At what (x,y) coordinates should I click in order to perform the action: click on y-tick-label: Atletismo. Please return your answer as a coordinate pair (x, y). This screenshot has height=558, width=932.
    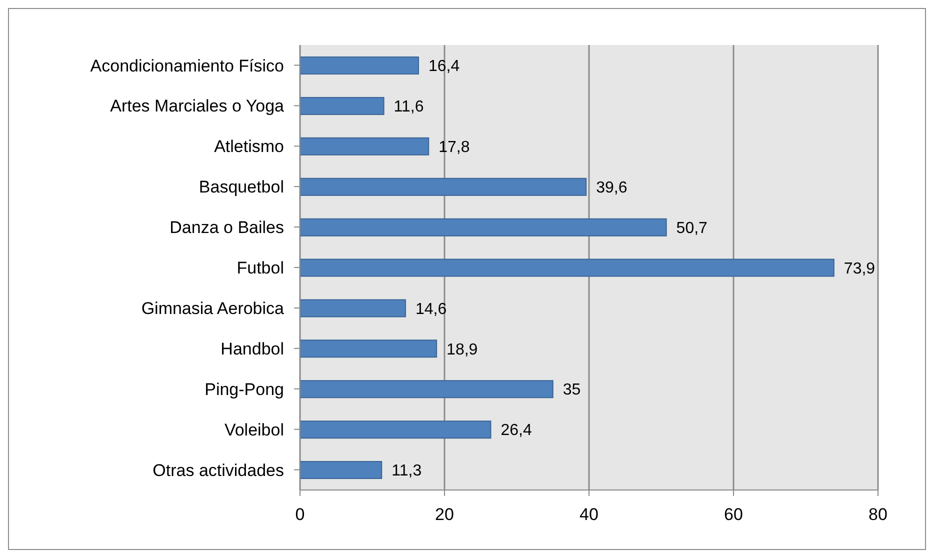
    Looking at the image, I should click on (249, 146).